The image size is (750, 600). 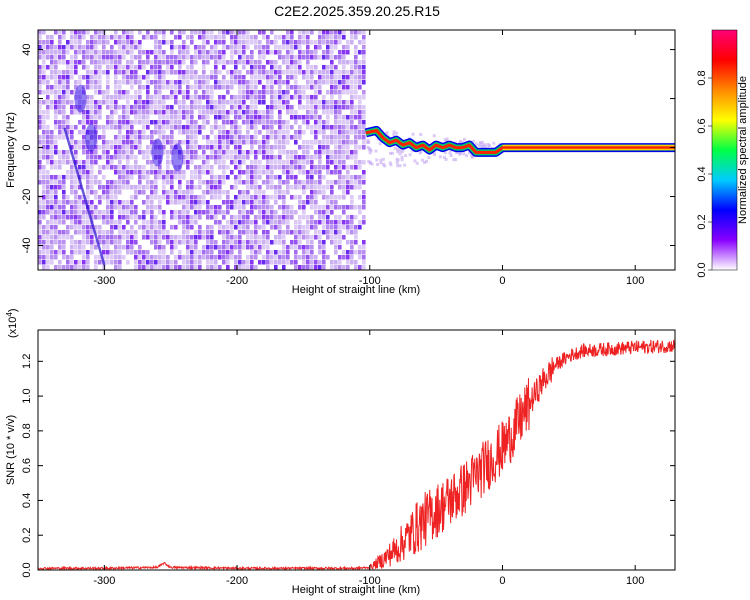 I want to click on svg-text: (x104), so click(x=12, y=323).